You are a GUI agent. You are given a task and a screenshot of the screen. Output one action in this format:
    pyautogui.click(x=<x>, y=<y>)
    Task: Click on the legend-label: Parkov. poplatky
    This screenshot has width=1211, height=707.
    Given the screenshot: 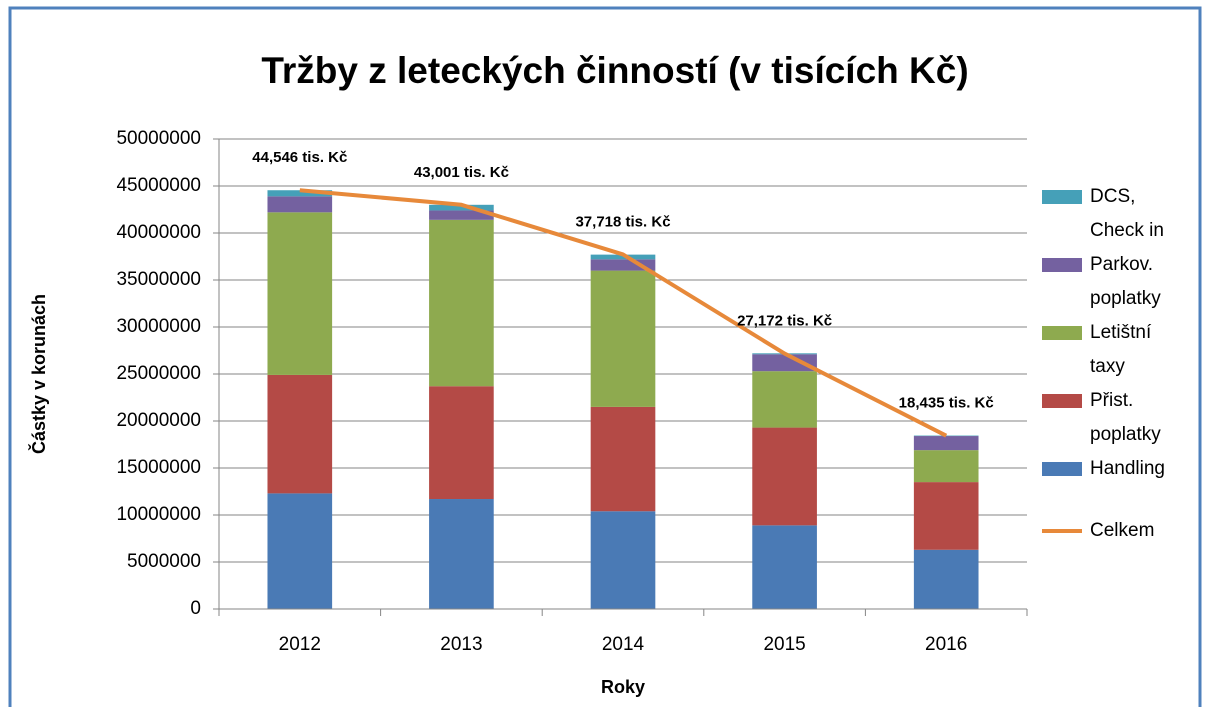 What is the action you would take?
    pyautogui.click(x=1125, y=281)
    